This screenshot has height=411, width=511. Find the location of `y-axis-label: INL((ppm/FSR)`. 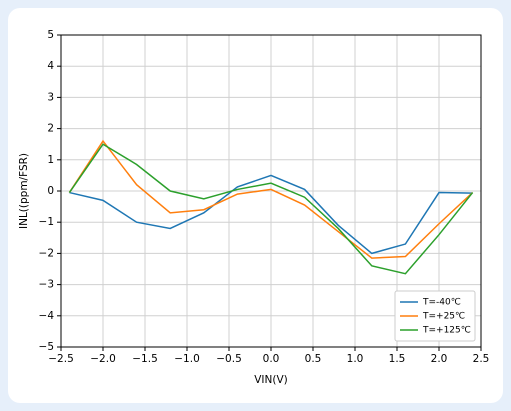

y-axis-label: INL((ppm/FSR) is located at coordinates (24, 191).